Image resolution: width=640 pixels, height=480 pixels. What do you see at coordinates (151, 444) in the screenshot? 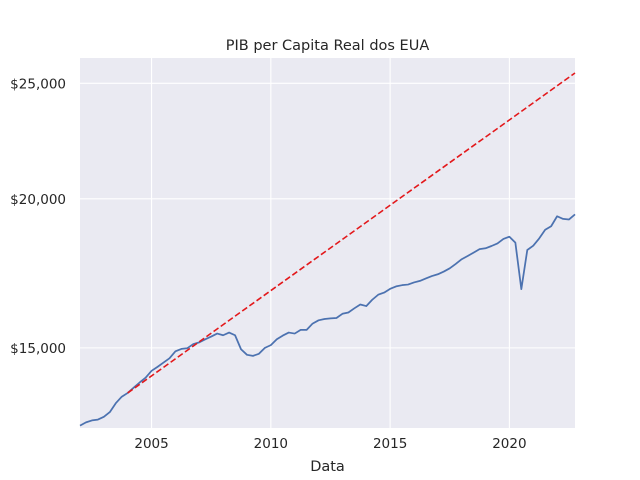
I see `x-tick-label: 2005` at bounding box center [151, 444].